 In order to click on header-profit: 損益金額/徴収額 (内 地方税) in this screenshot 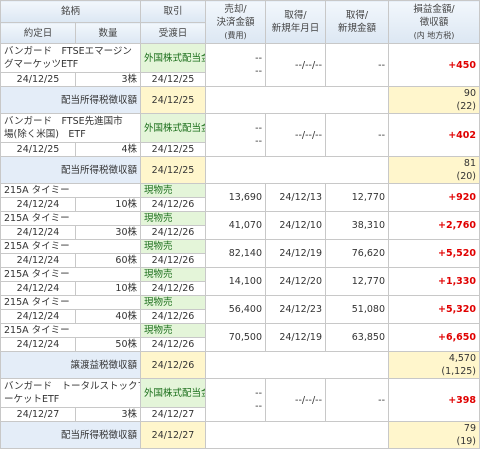, I will do `click(434, 22)`.